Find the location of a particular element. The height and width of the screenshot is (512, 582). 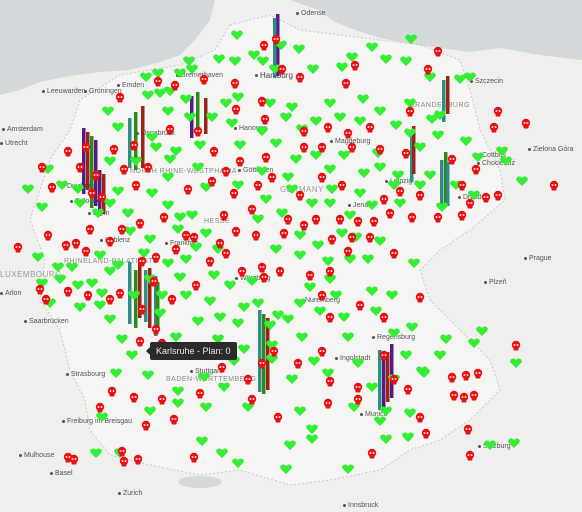

bar-marker-green is located at coordinates (136, 141).